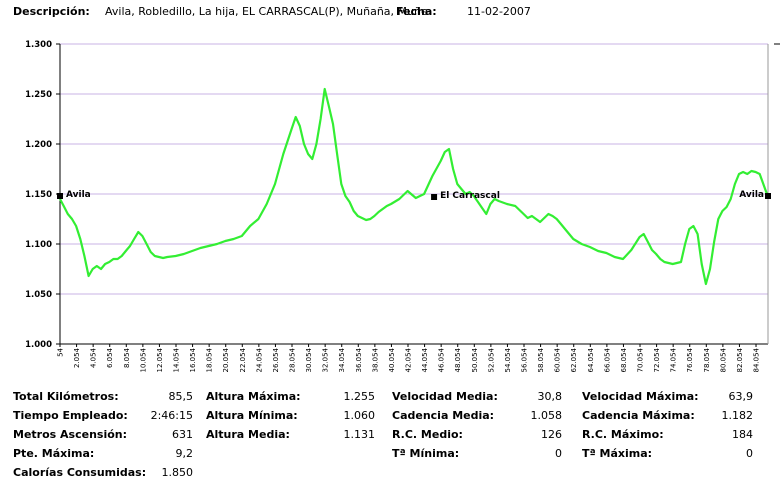  I want to click on x-tick-label: 30.054, so click(309, 359).